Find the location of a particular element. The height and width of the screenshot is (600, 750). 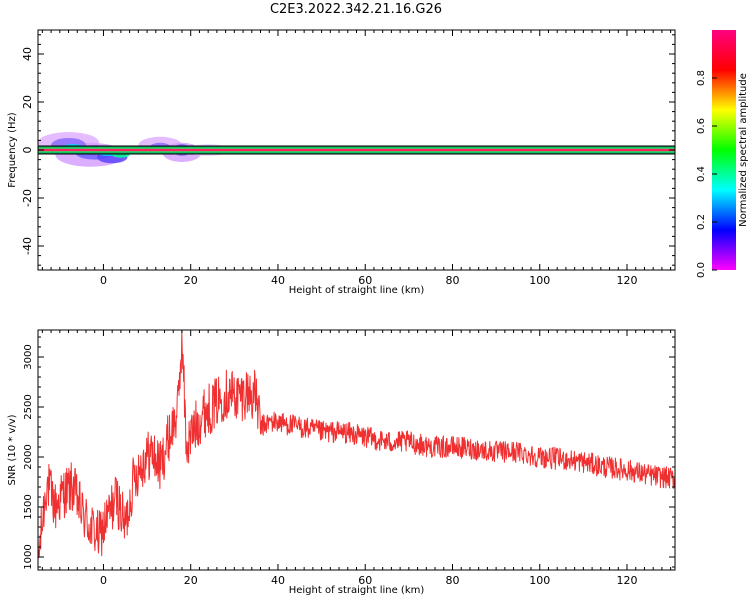

figure-title: C2E3.2022.342.21.16.G26 is located at coordinates (356, 9).